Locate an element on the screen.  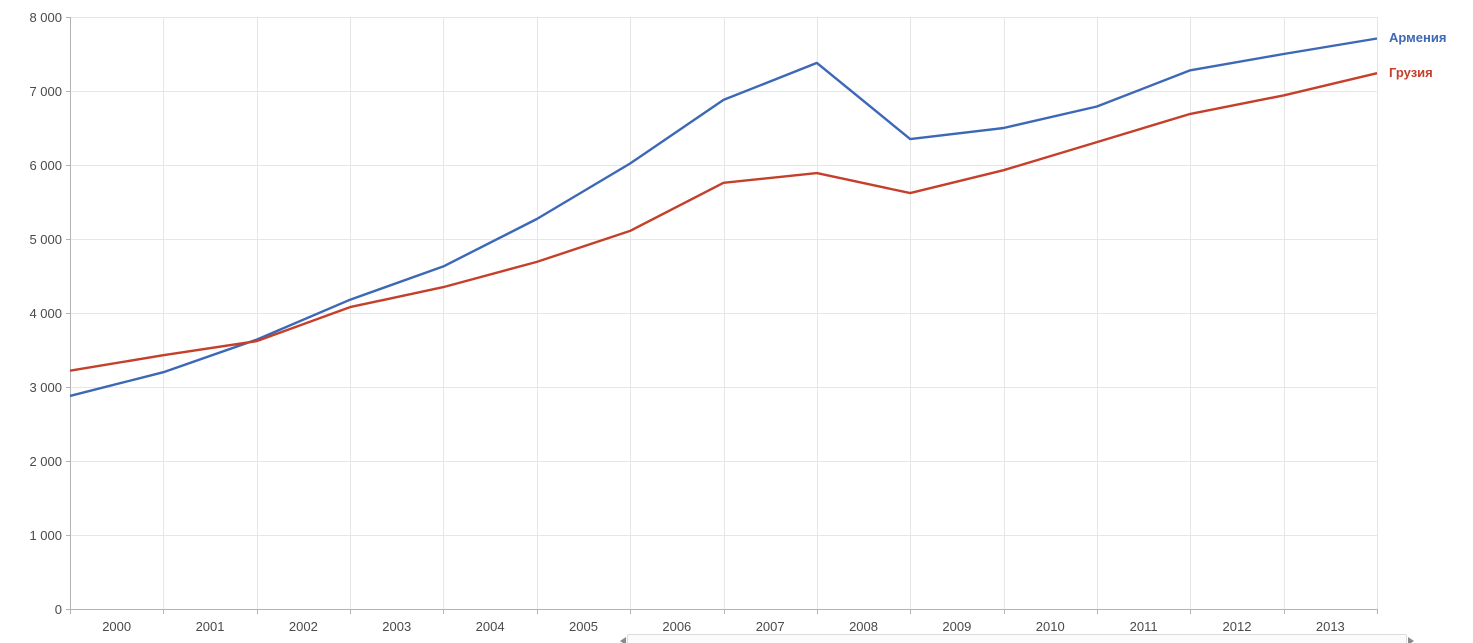
x-axis-label: 2006 is located at coordinates (676, 626).